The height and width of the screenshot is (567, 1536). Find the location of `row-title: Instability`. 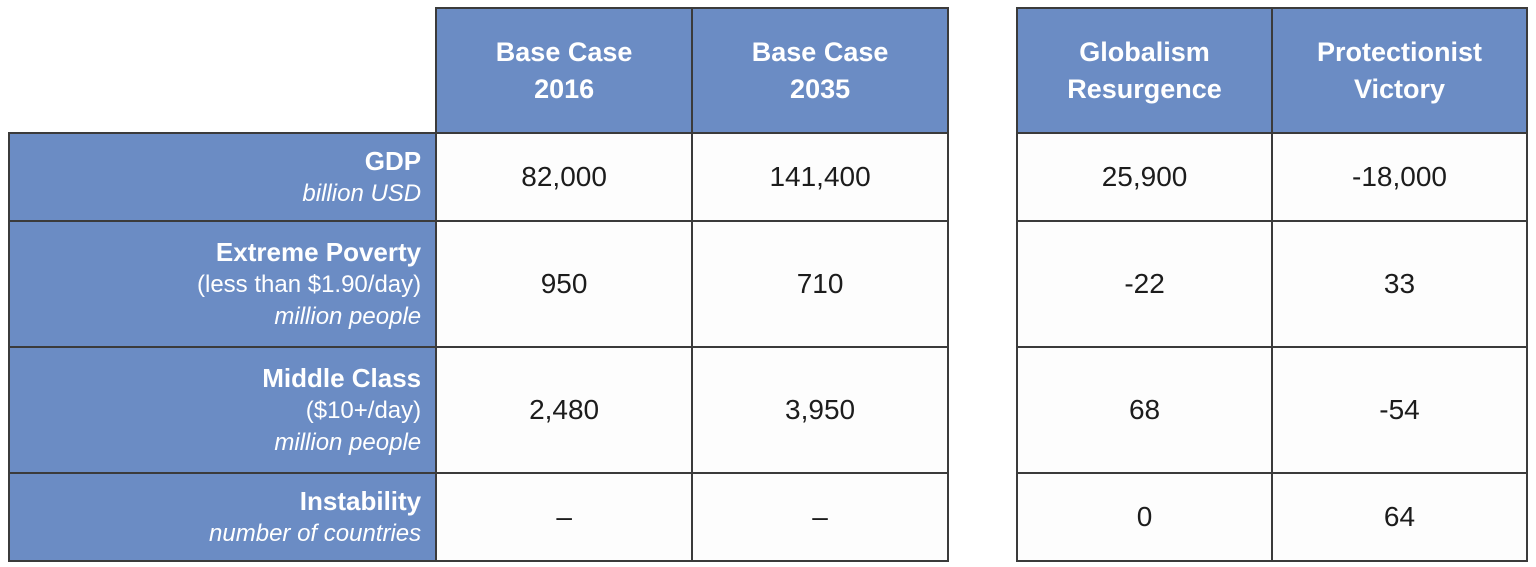

row-title: Instability is located at coordinates (360, 501).